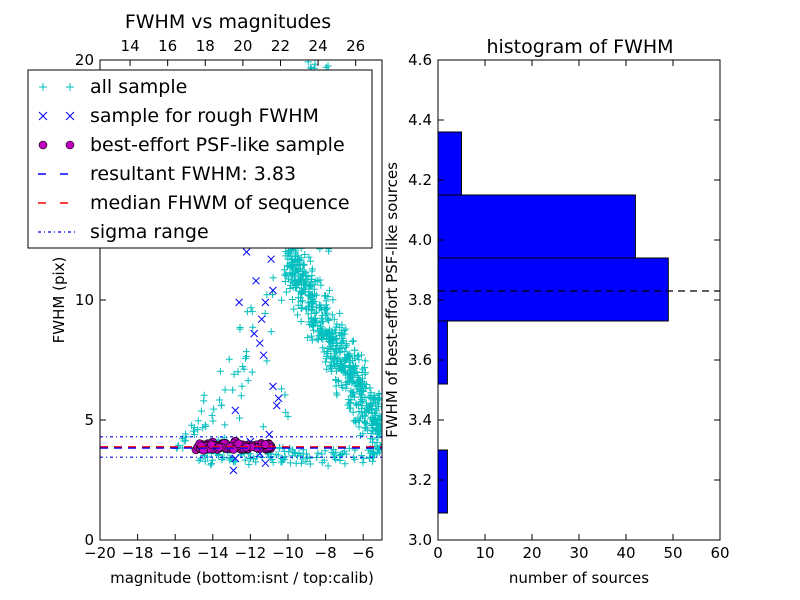 This screenshot has width=800, height=600. What do you see at coordinates (242, 46) in the screenshot?
I see `top-x-tick-label: 20` at bounding box center [242, 46].